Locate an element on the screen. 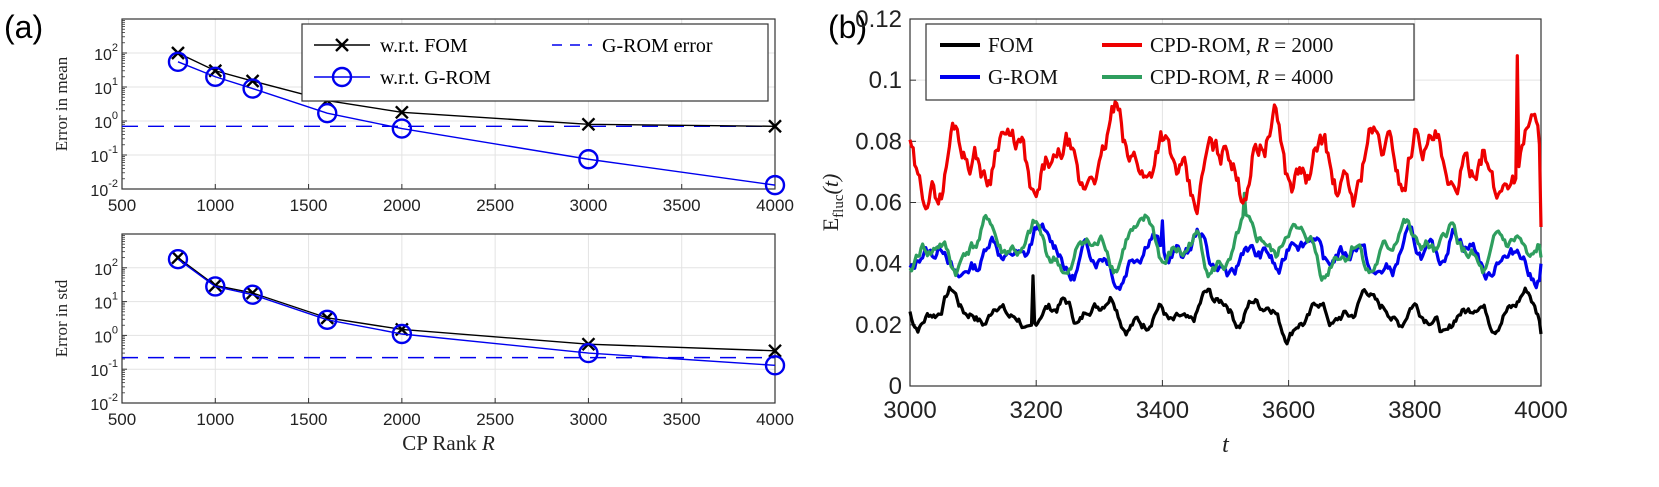  legend-label: FOM is located at coordinates (1011, 45).